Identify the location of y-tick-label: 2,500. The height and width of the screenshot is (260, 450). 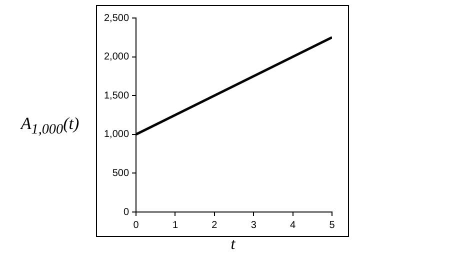
(117, 18).